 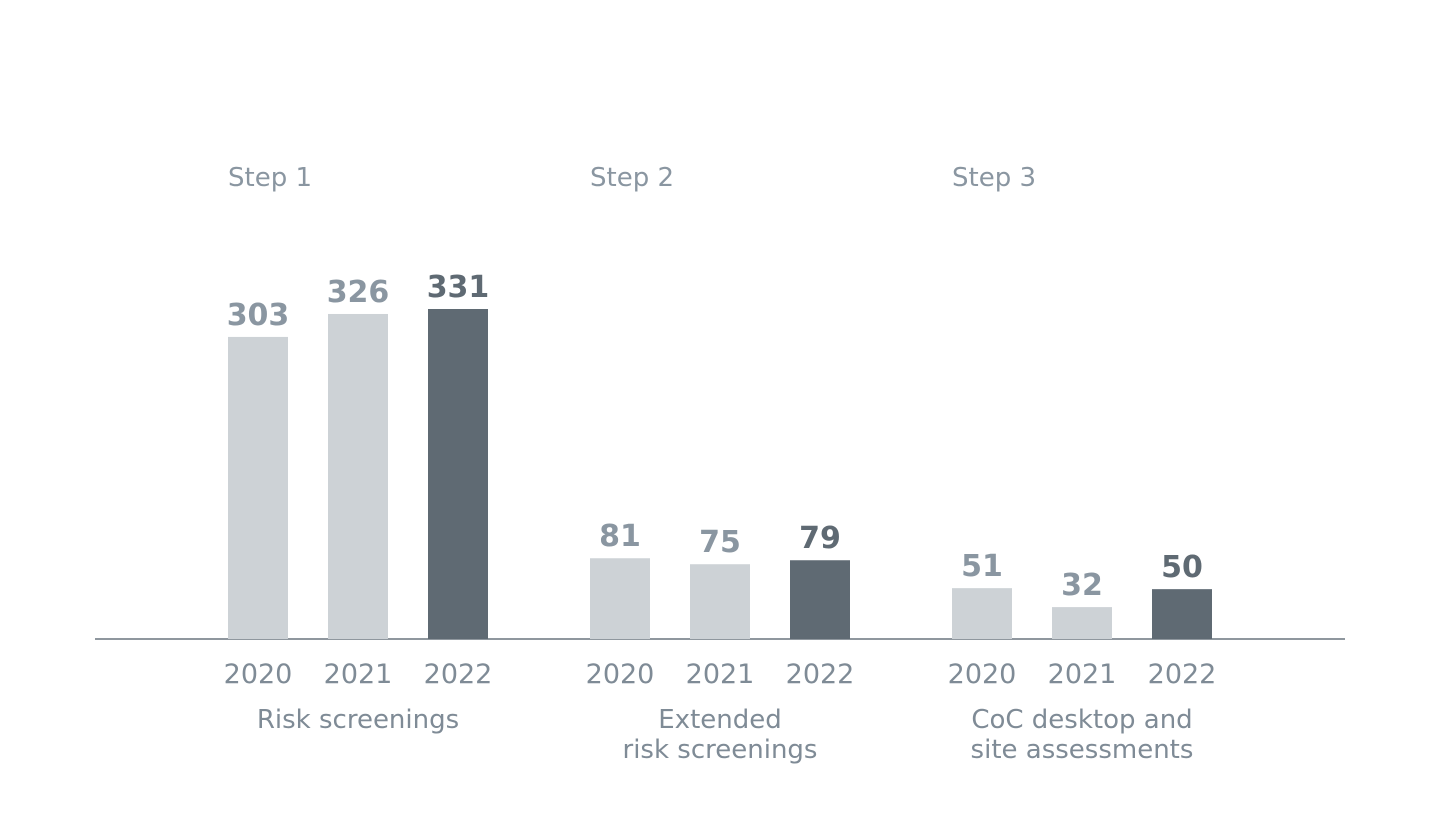 What do you see at coordinates (994, 178) in the screenshot?
I see `step-3-label: Step 3` at bounding box center [994, 178].